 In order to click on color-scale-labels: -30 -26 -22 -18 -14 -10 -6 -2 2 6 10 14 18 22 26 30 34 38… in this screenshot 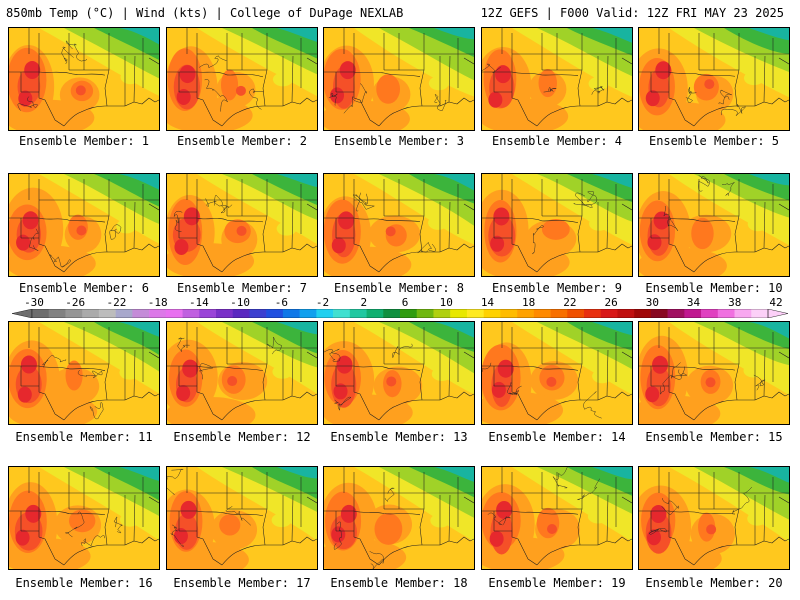, I will do `click(400, 302)`.